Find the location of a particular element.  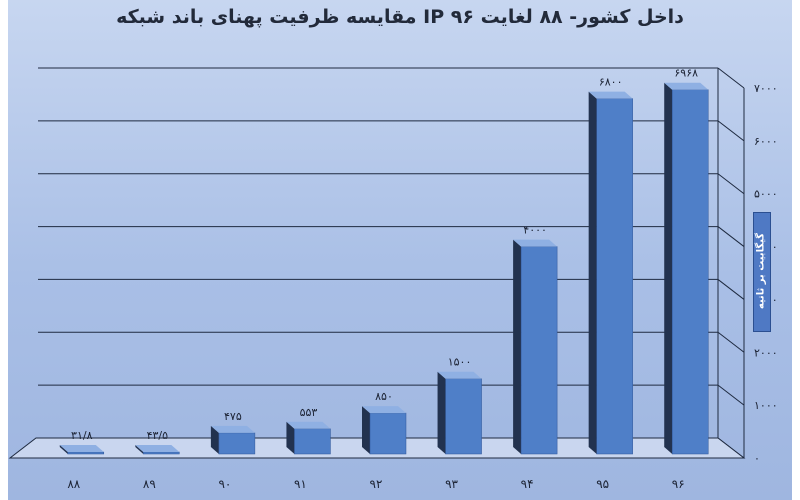

y-tick-label: ۰ is located at coordinates (757, 458).